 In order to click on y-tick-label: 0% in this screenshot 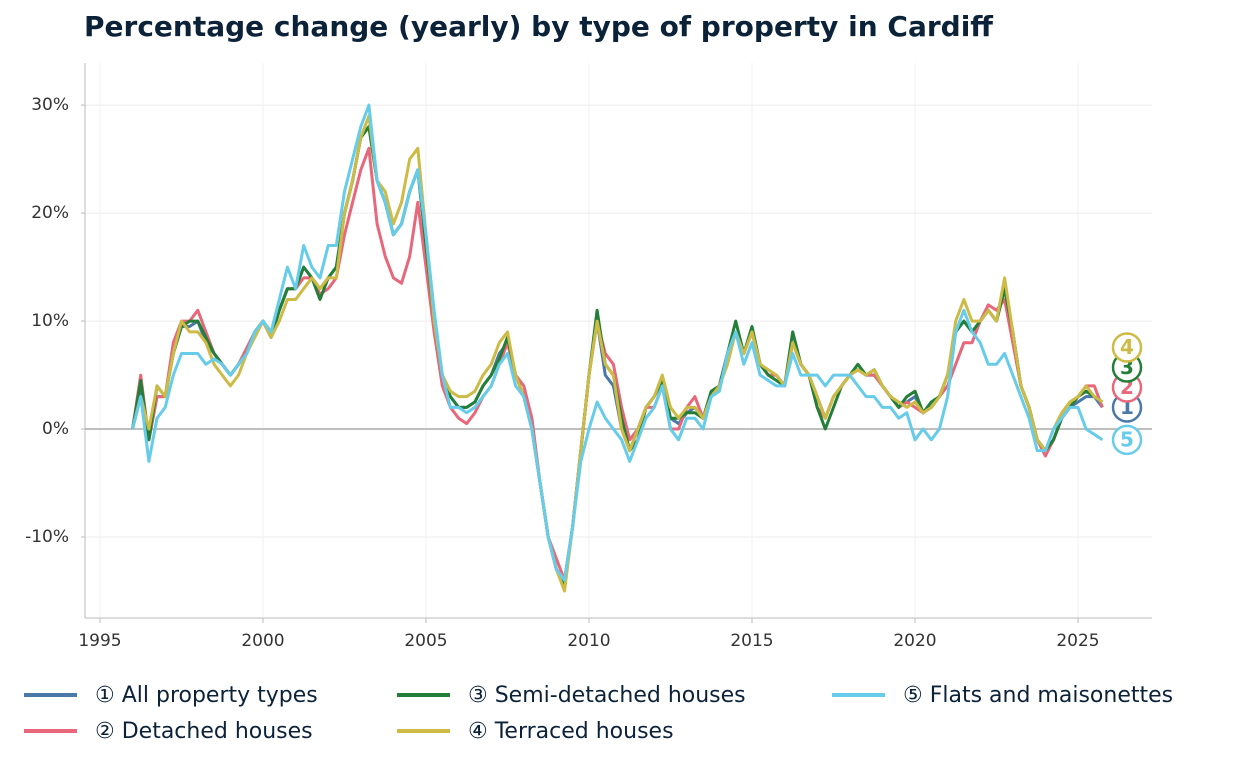, I will do `click(55, 429)`.